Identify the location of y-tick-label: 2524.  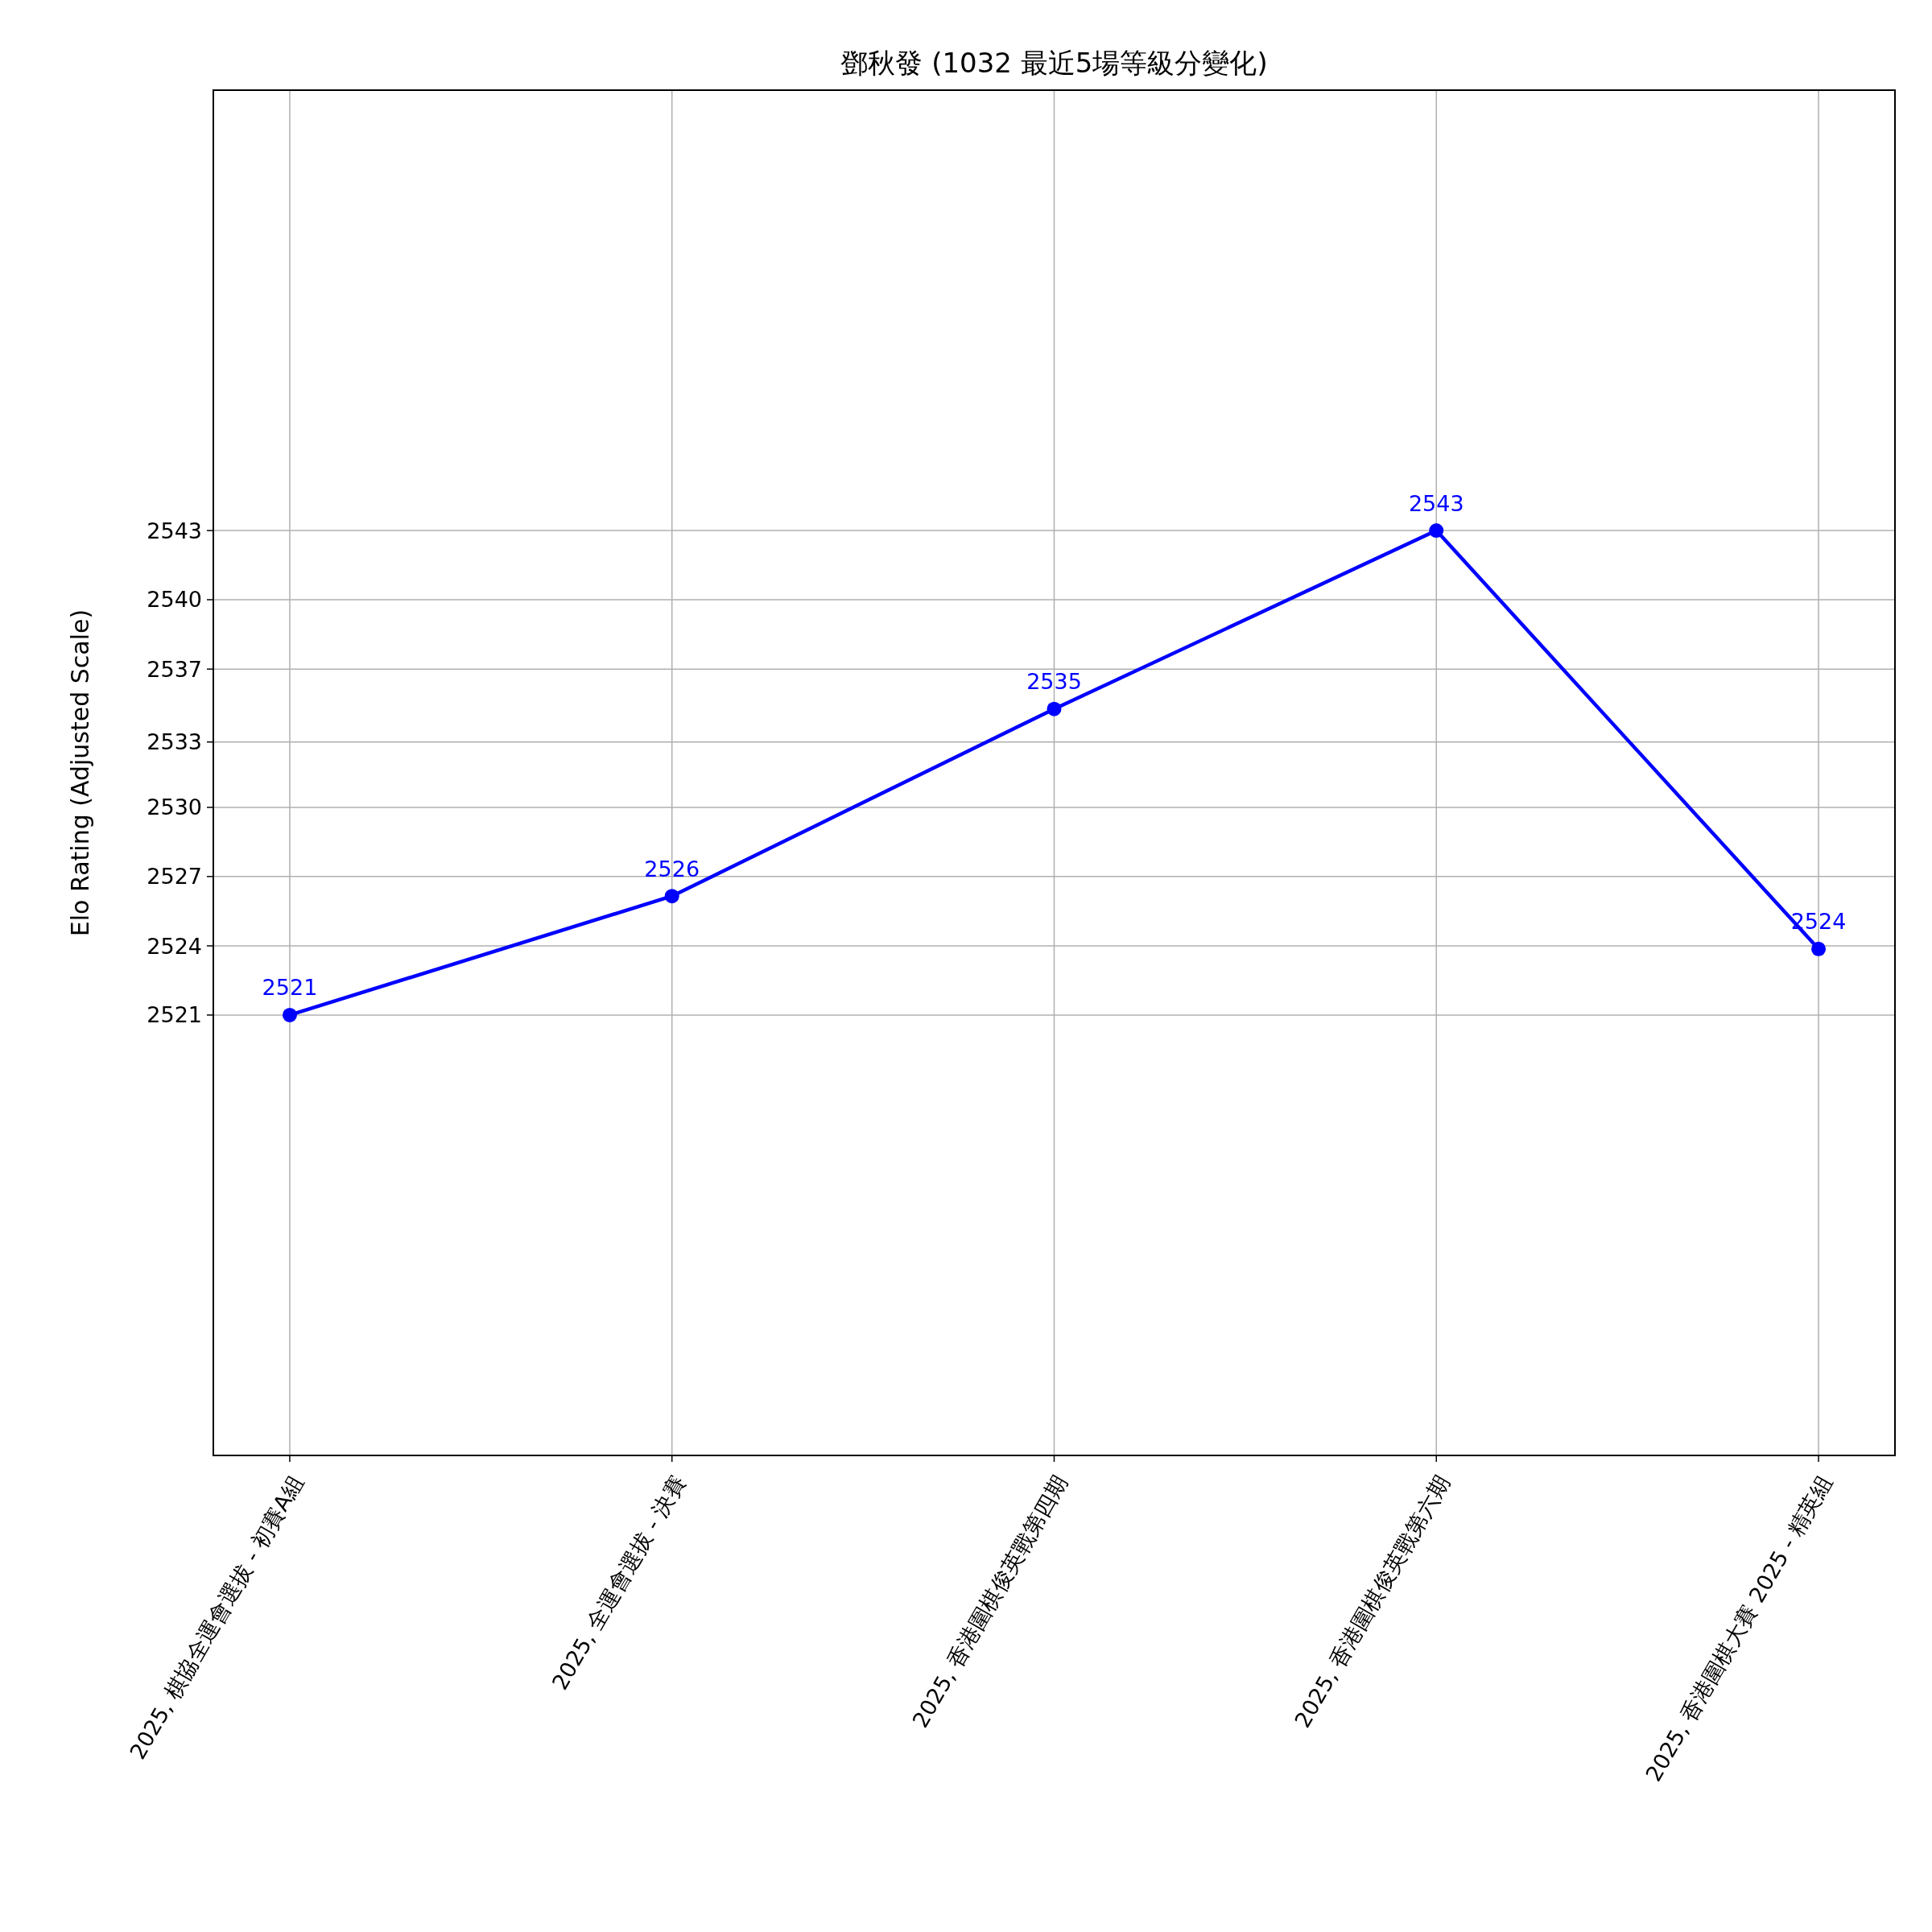
(174, 946).